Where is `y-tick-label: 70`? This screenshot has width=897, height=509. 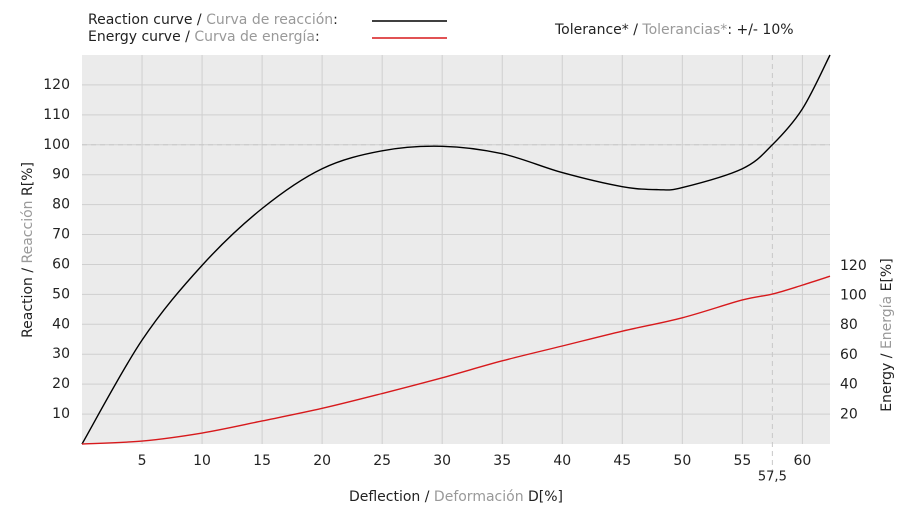 y-tick-label: 70 is located at coordinates (61, 235).